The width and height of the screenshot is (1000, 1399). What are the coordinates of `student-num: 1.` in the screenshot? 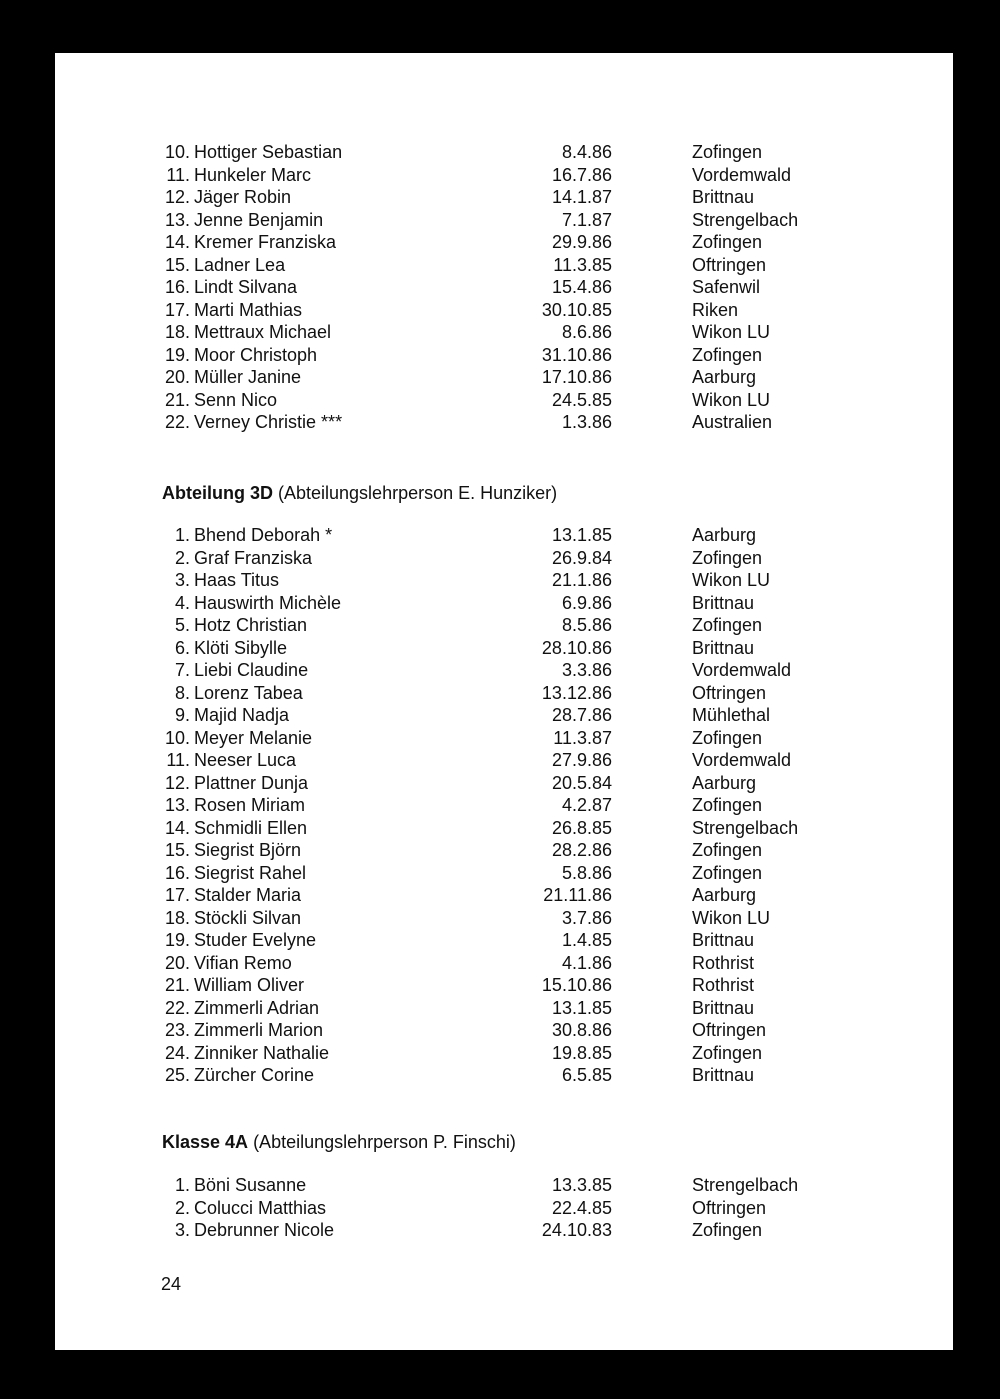 It's located at (182, 1185).